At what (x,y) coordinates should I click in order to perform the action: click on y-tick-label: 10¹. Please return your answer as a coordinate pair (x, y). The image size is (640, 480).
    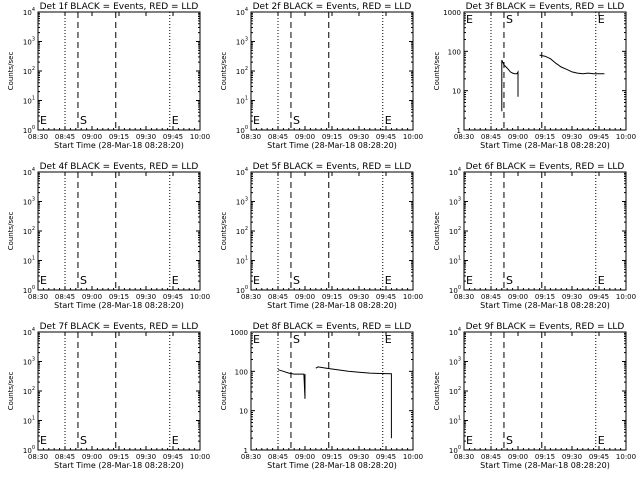
    Looking at the image, I should click on (29, 261).